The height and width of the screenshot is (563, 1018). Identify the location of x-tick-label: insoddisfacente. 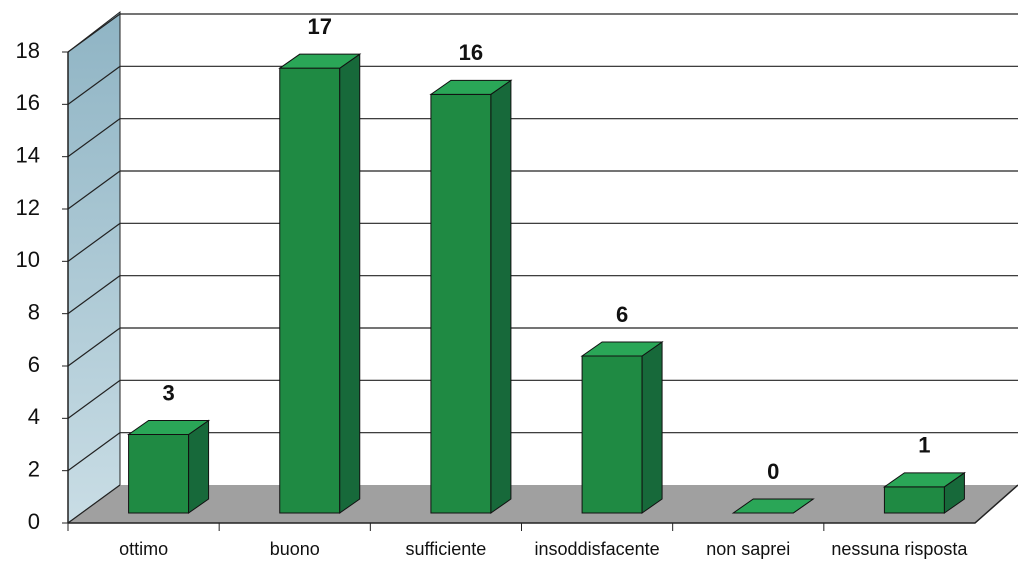
(597, 549).